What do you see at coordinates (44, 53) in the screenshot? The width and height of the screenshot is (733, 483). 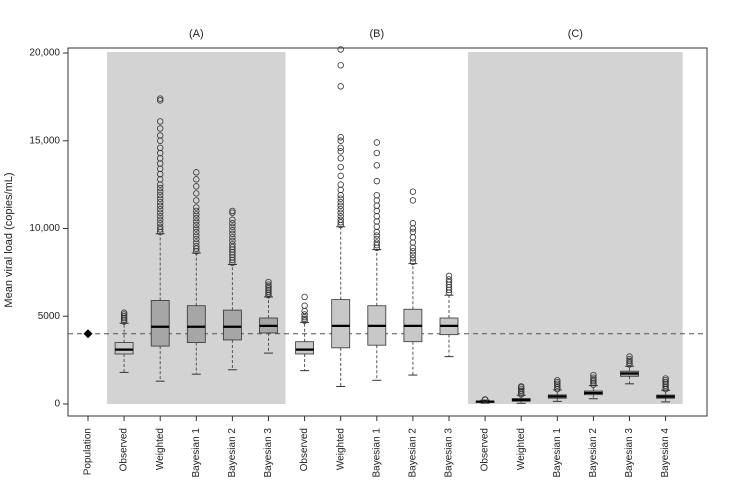 I see `y-tick-label: 20,000` at bounding box center [44, 53].